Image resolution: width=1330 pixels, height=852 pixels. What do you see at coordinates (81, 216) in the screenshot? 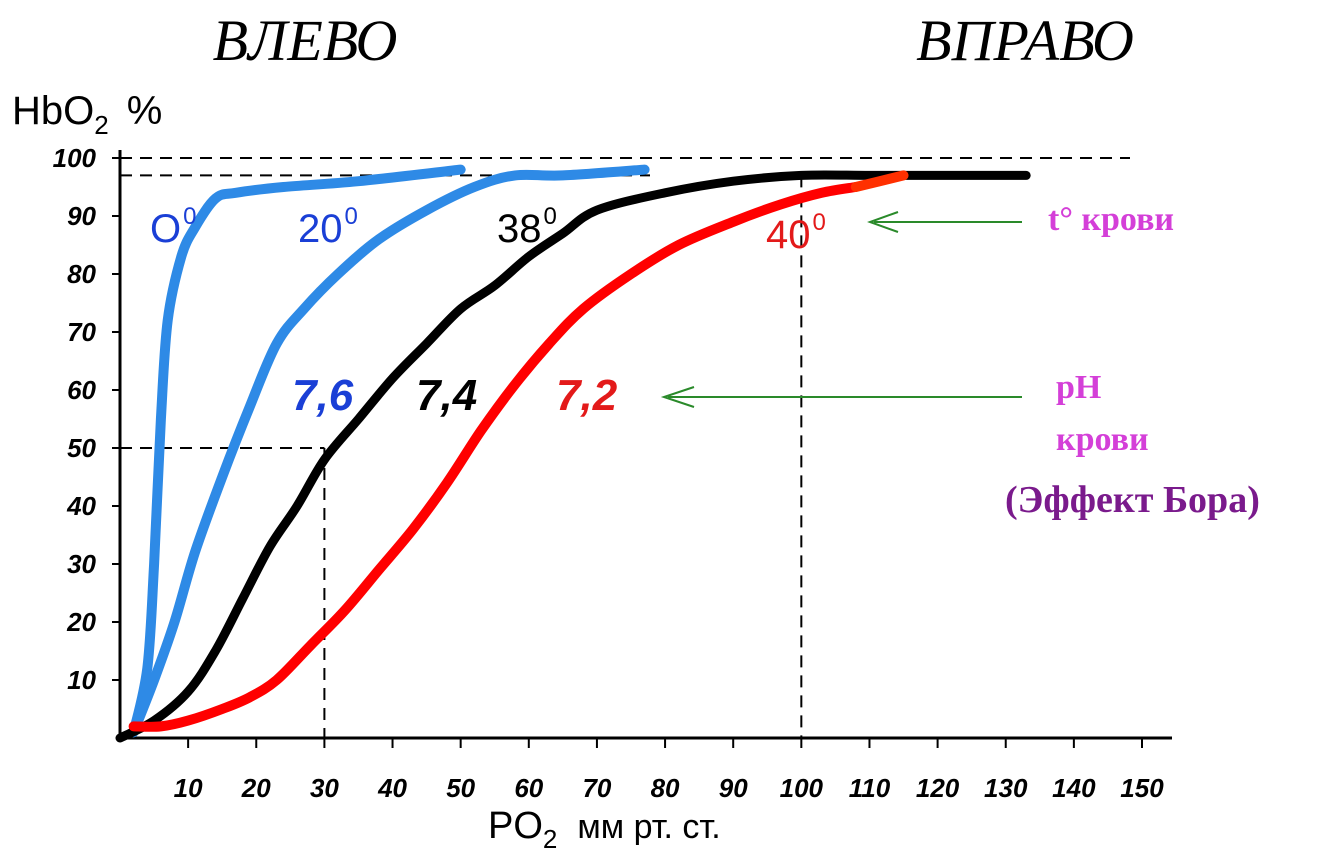
I see `y-tick-label-90: 90` at bounding box center [81, 216].